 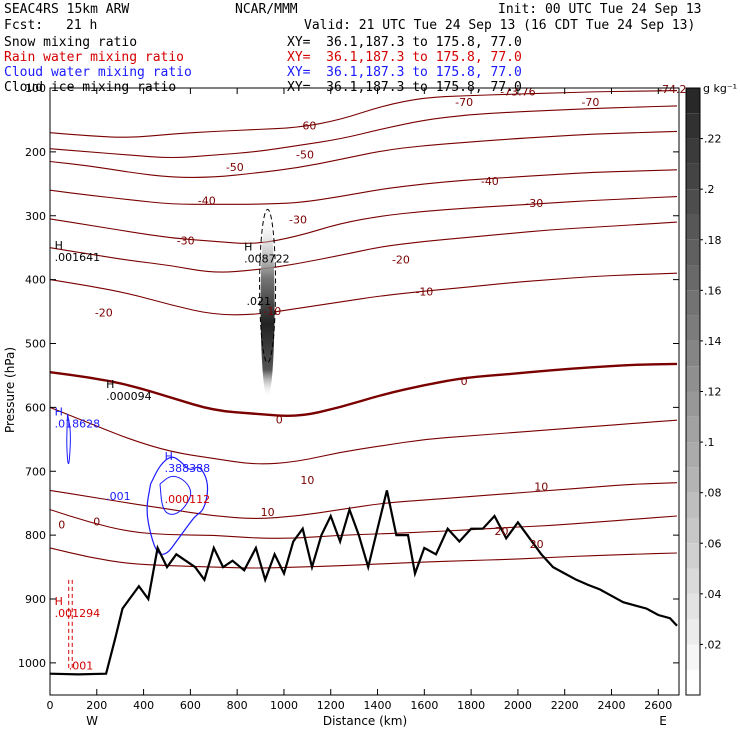 What do you see at coordinates (365, 721) in the screenshot?
I see `x-axis-label: Distance (km)` at bounding box center [365, 721].